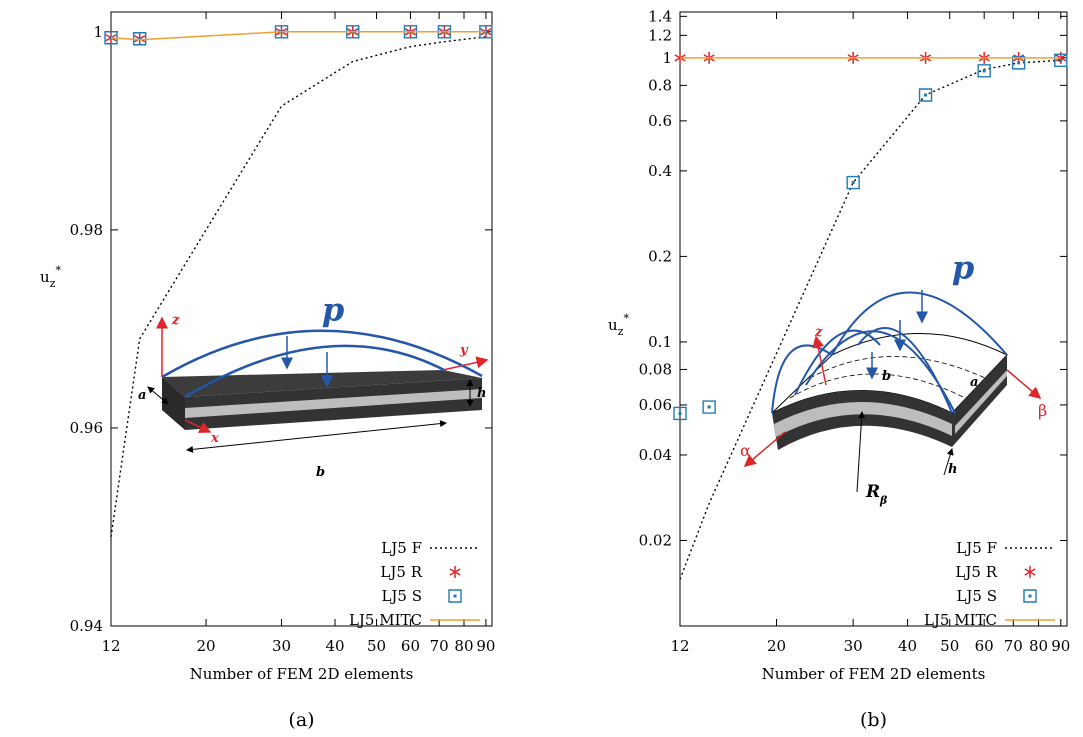 This screenshot has height=737, width=1083. What do you see at coordinates (660, 121) in the screenshot?
I see `y-tick-label: 0.6` at bounding box center [660, 121].